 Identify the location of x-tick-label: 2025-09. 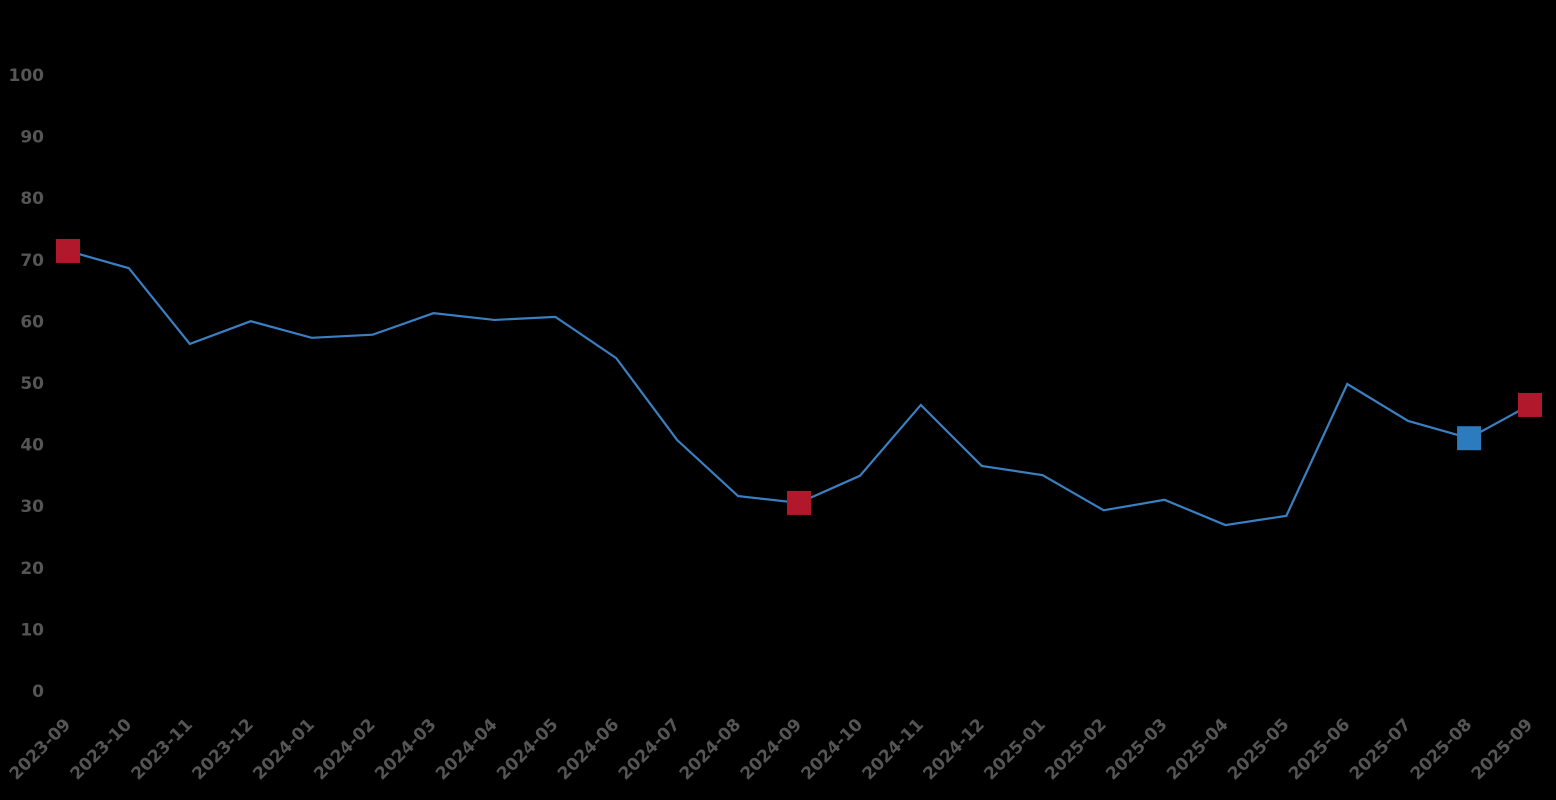
(1502, 749).